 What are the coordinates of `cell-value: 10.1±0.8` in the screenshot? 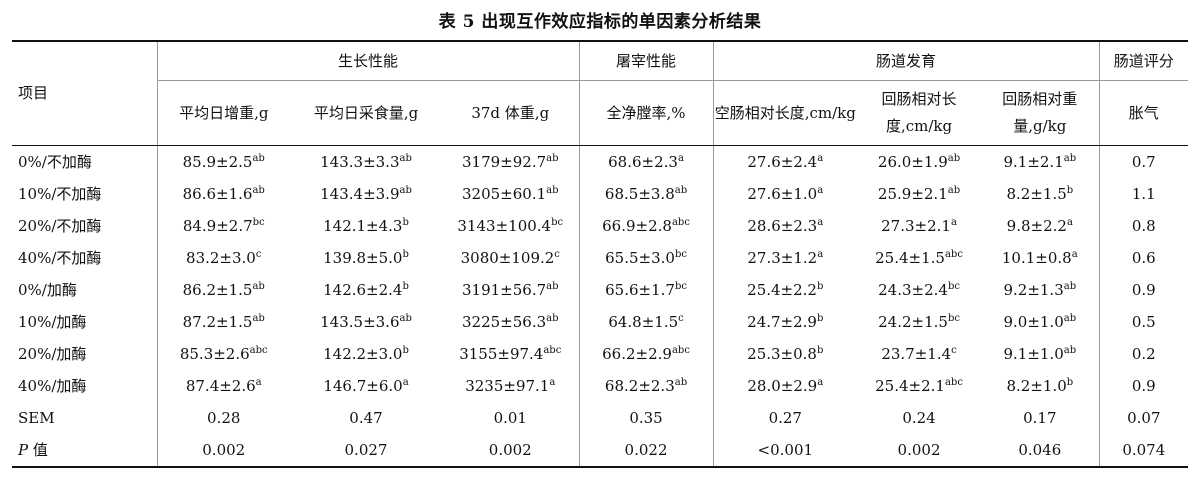 It's located at (1036, 257).